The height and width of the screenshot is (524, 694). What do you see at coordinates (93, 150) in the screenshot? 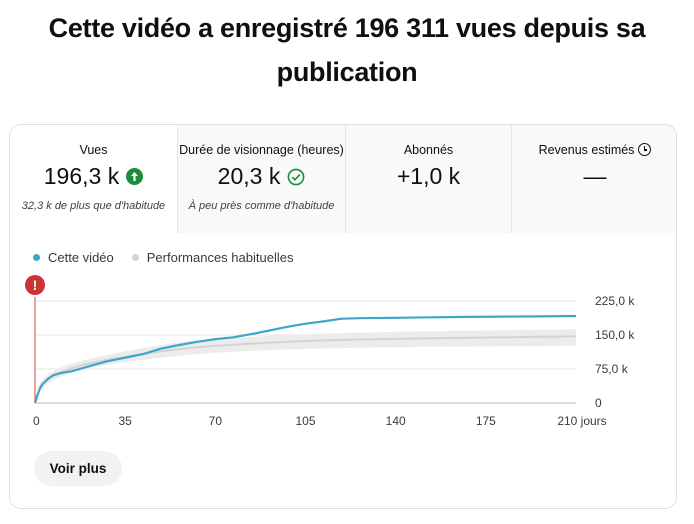
I see `metric-label: Vues` at bounding box center [93, 150].